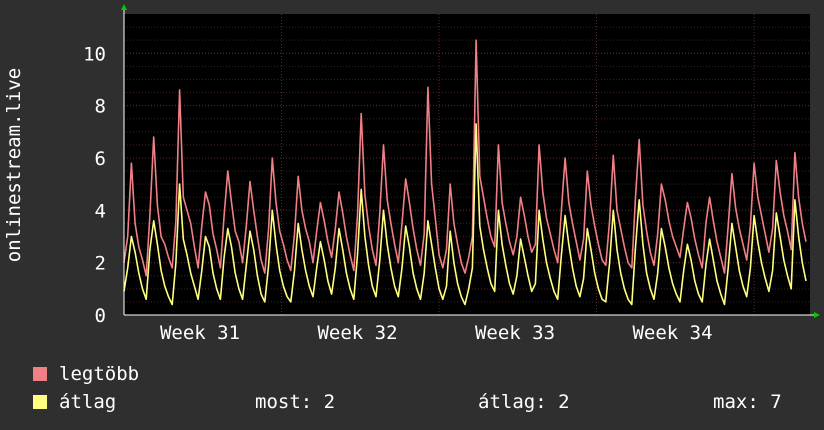 The width and height of the screenshot is (824, 430). I want to click on stat-now-label: most:, so click(284, 402).